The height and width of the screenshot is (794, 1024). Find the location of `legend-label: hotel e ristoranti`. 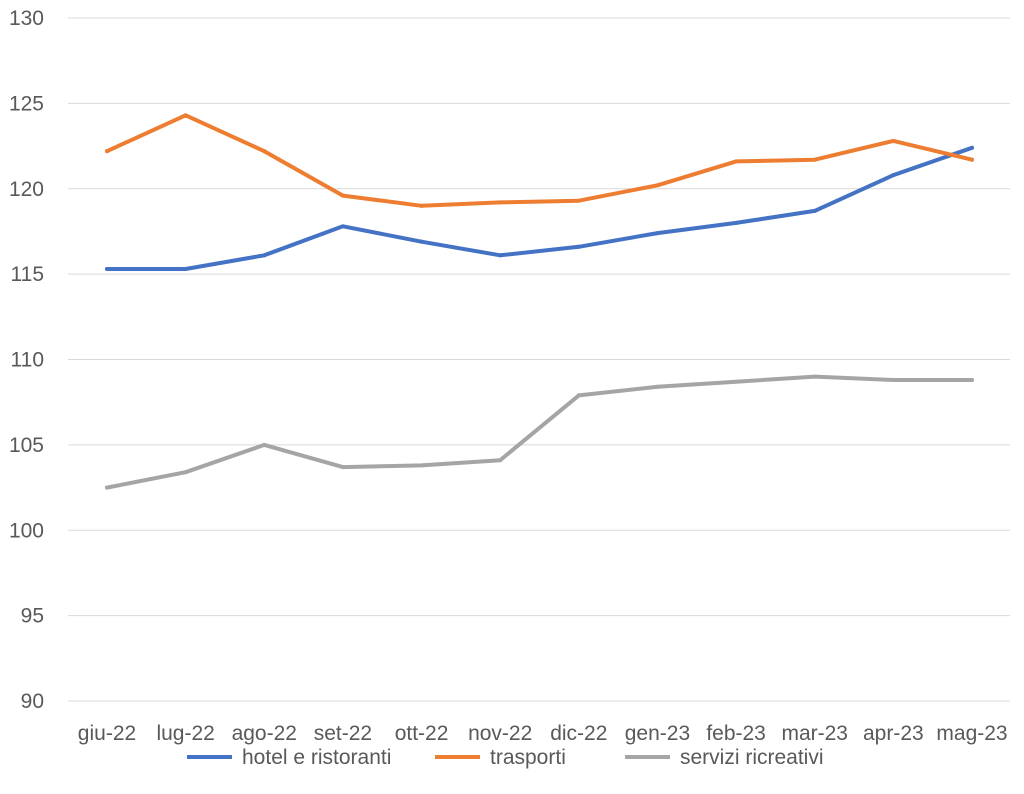

legend-label: hotel e ristoranti is located at coordinates (316, 757).